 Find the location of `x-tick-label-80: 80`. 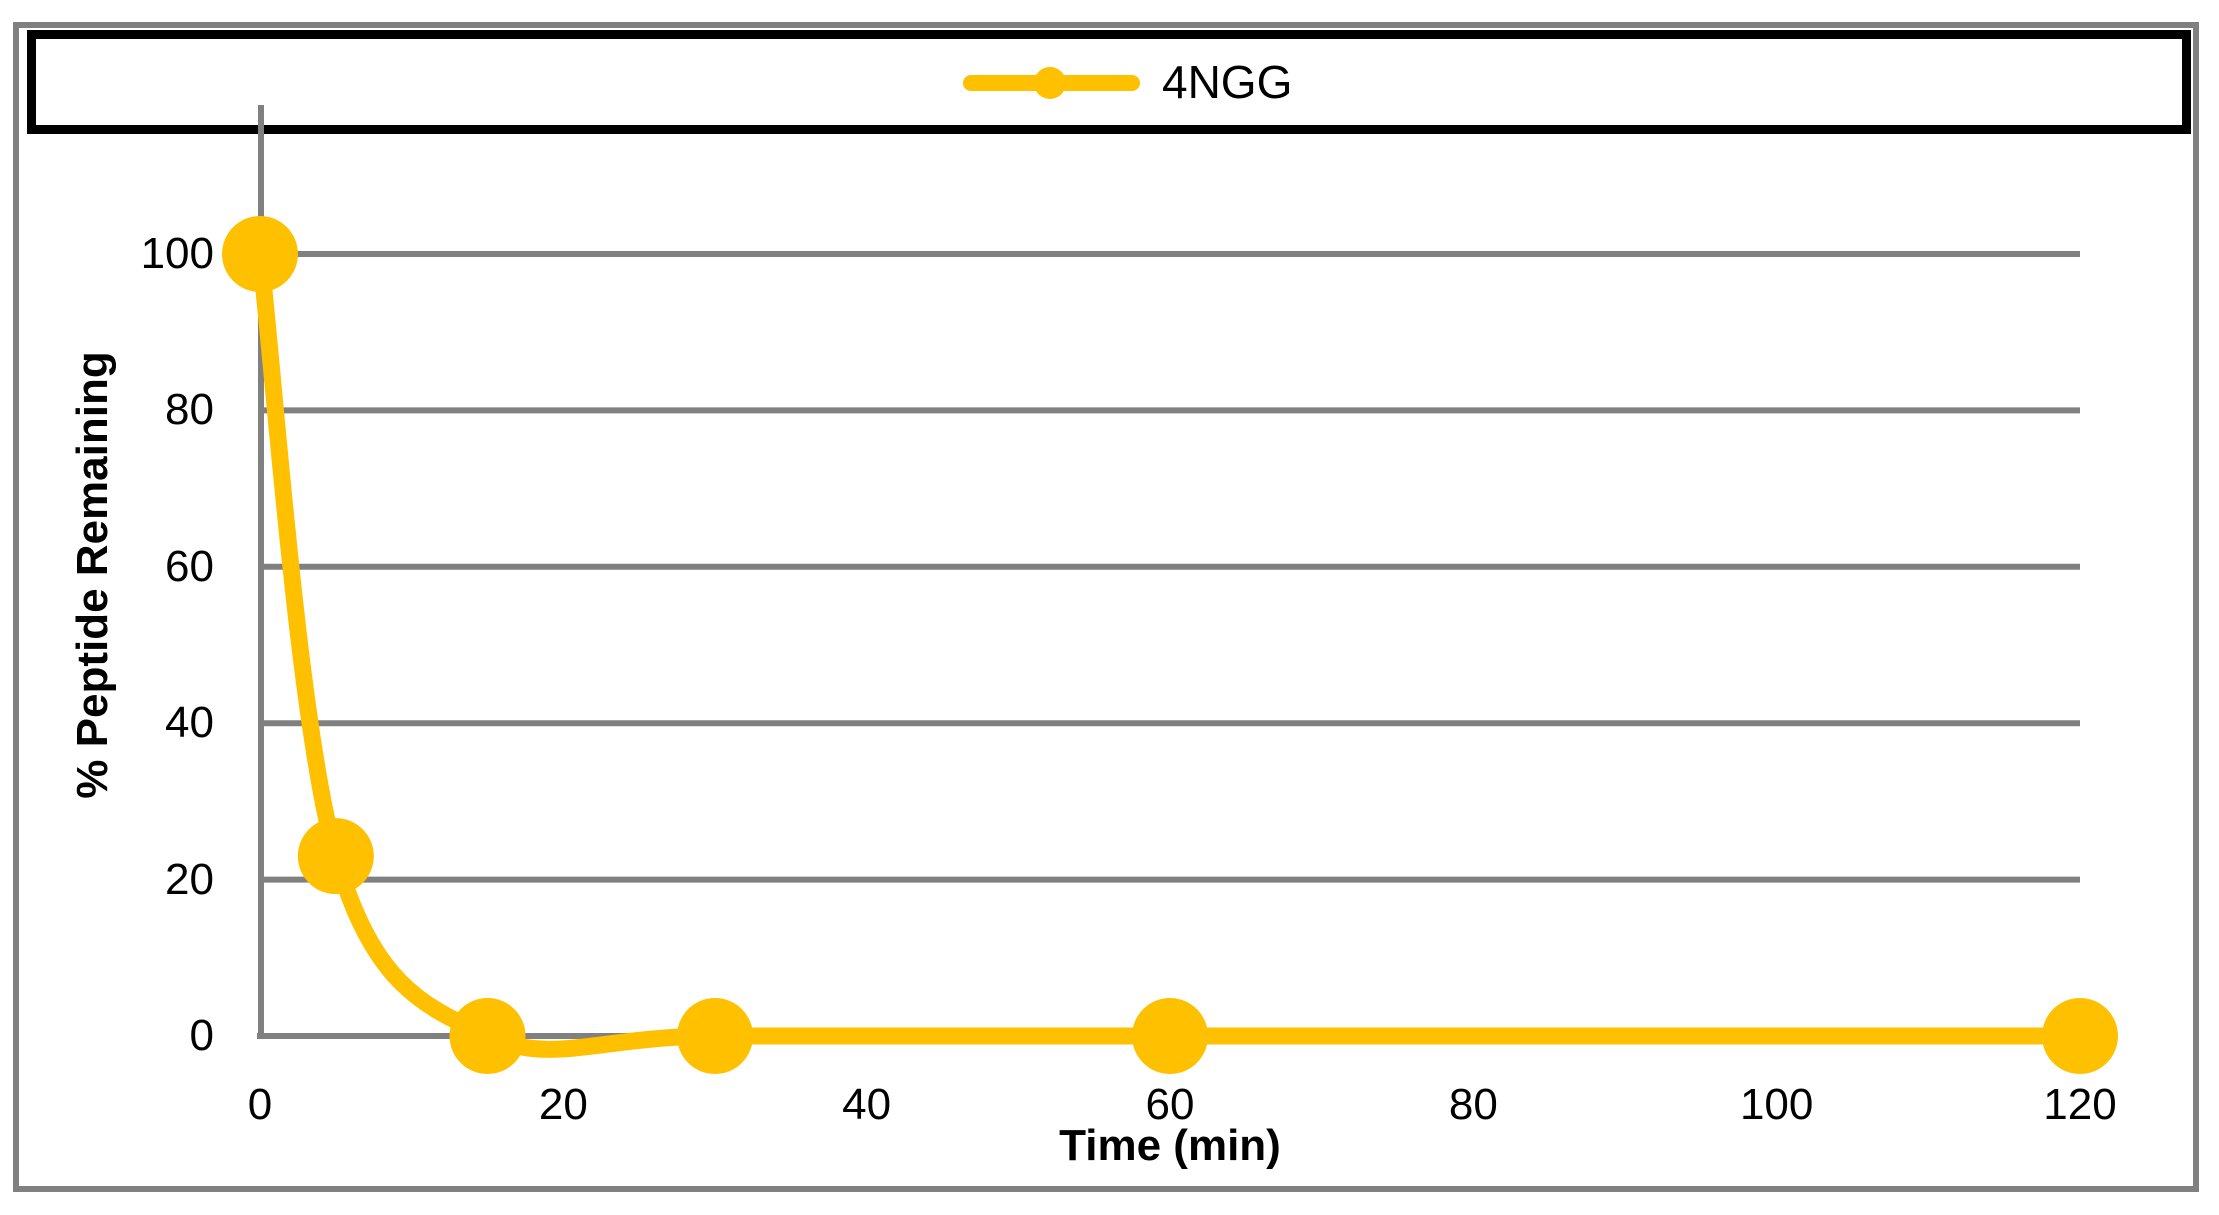

x-tick-label-80: 80 is located at coordinates (1473, 1104).